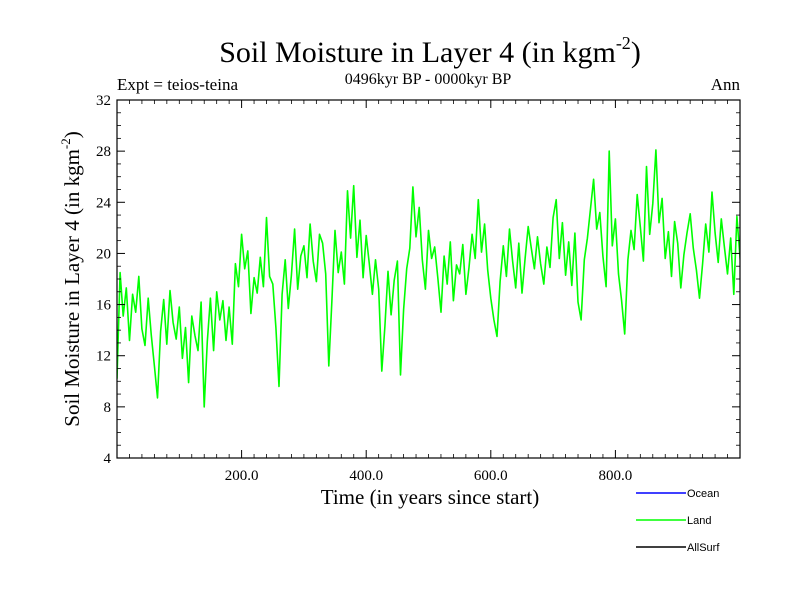 The width and height of the screenshot is (800, 605). Describe the element at coordinates (103, 152) in the screenshot. I see `y-tick-label: 28` at that location.